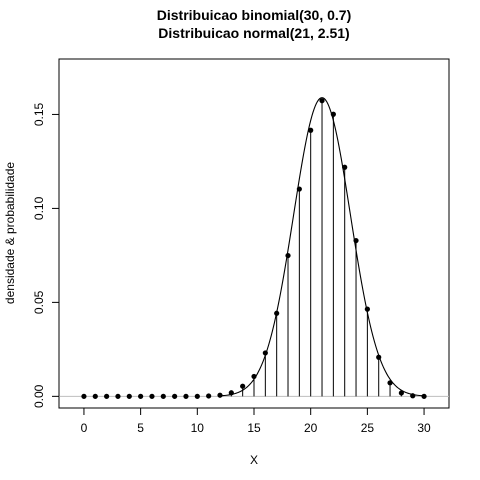 The width and height of the screenshot is (480, 480). I want to click on chart-subtitle: Distribuicao normal(21, 2.51), so click(253, 33).